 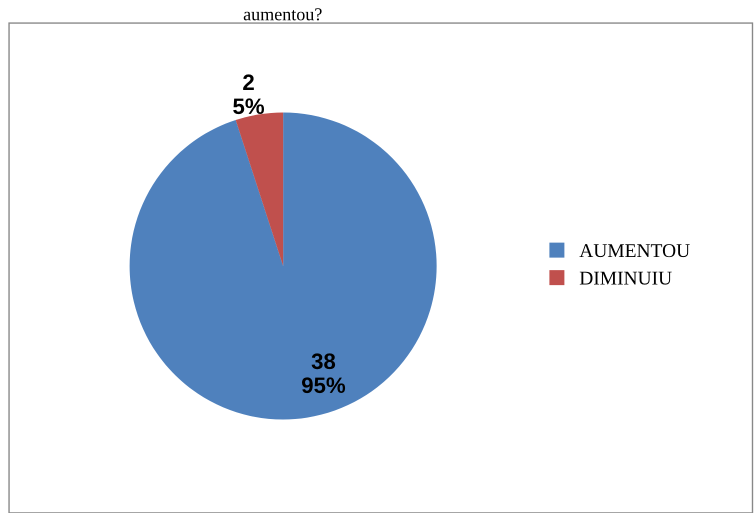 What do you see at coordinates (324, 373) in the screenshot?
I see `data-label: 38 95%` at bounding box center [324, 373].